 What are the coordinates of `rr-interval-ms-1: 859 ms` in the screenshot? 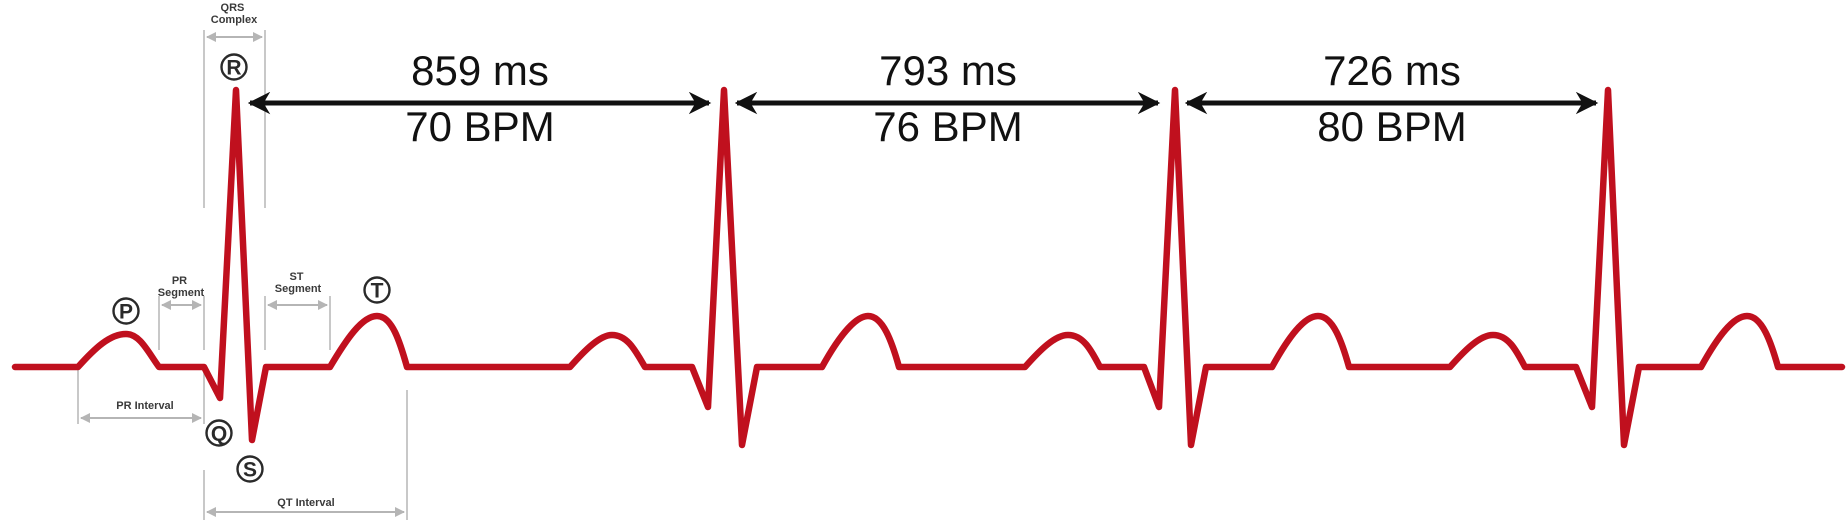 It's located at (480, 70).